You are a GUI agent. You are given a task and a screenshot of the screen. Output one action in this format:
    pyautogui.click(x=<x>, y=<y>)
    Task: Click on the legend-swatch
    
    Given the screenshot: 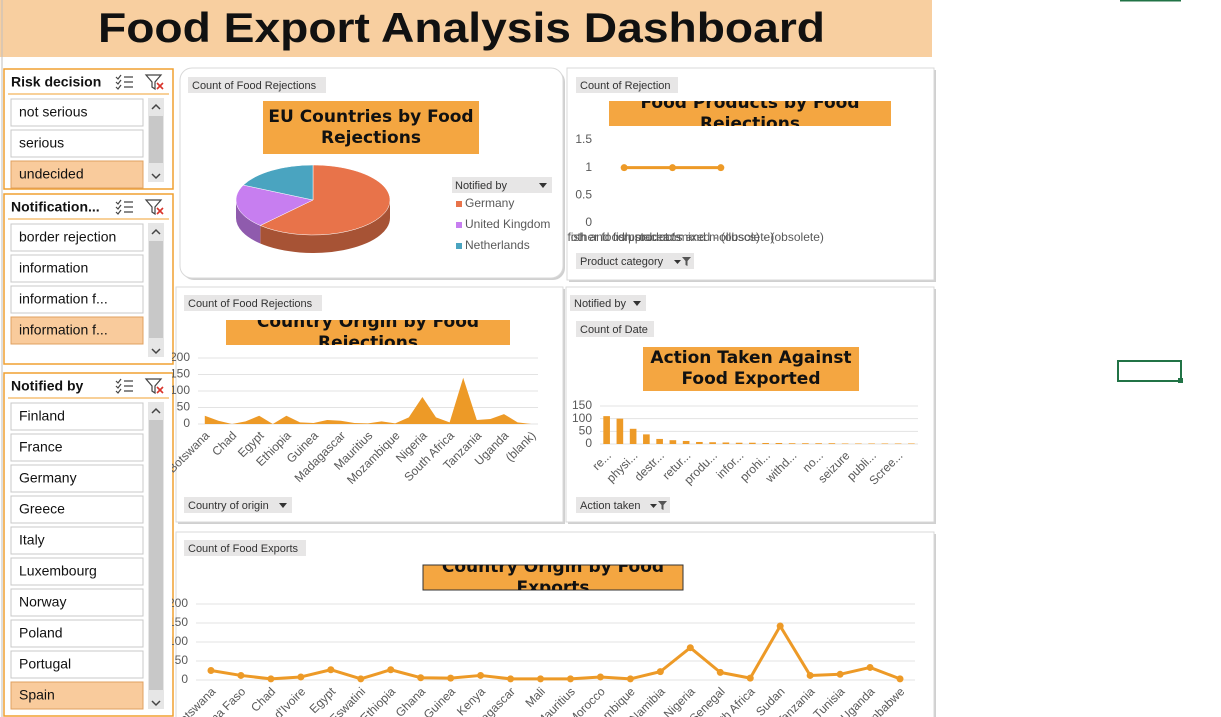 What is the action you would take?
    pyautogui.click(x=459, y=246)
    